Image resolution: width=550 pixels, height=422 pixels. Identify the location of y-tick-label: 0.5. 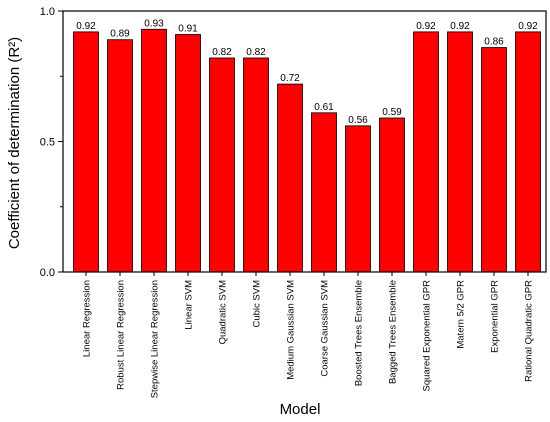
(47, 143).